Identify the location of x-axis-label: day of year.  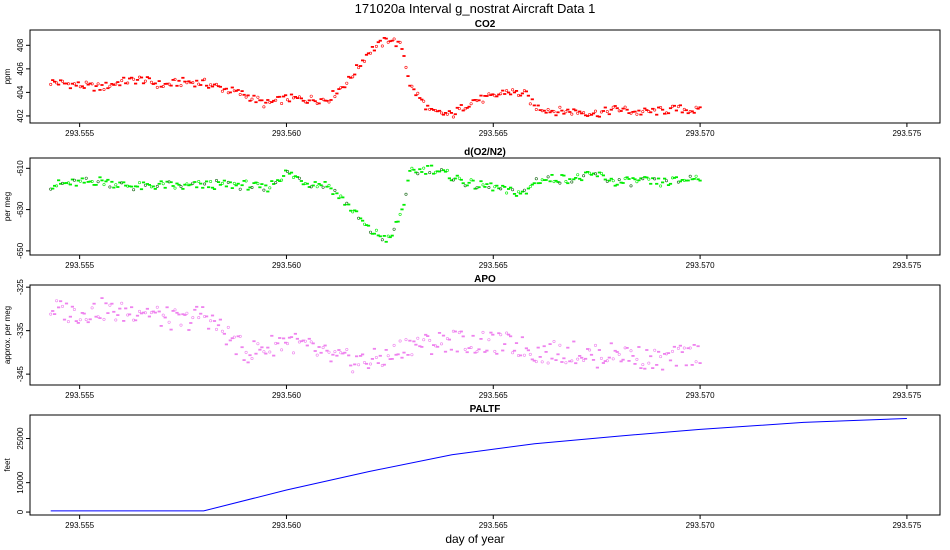
(474, 539).